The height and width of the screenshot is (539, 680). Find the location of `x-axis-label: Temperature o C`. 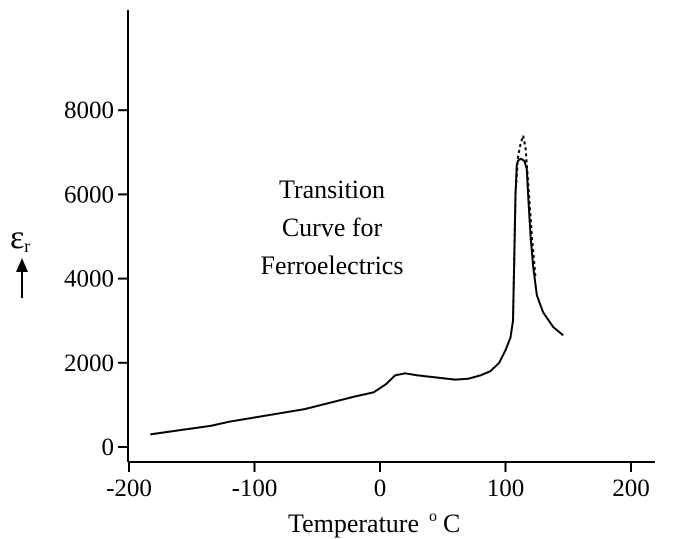

x-axis-label: Temperature o C is located at coordinates (374, 523).